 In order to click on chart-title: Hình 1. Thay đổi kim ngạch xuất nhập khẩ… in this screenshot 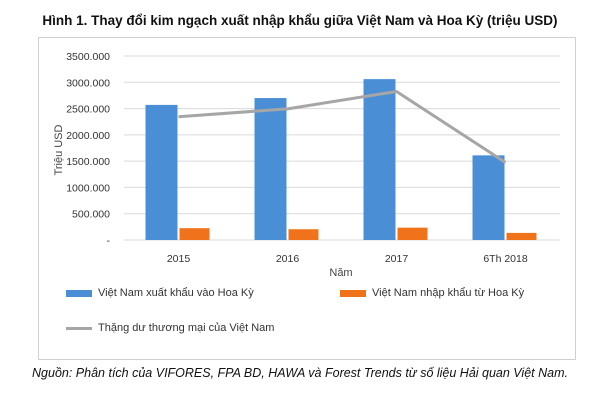, I will do `click(300, 20)`.